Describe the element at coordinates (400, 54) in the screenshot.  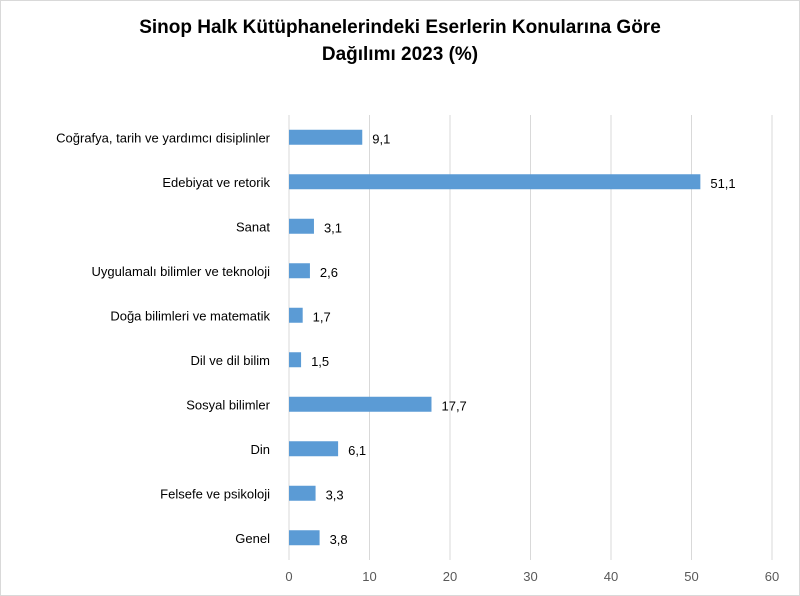
I see `chart-title-line-2: Dağılımı 2023 (%)` at that location.